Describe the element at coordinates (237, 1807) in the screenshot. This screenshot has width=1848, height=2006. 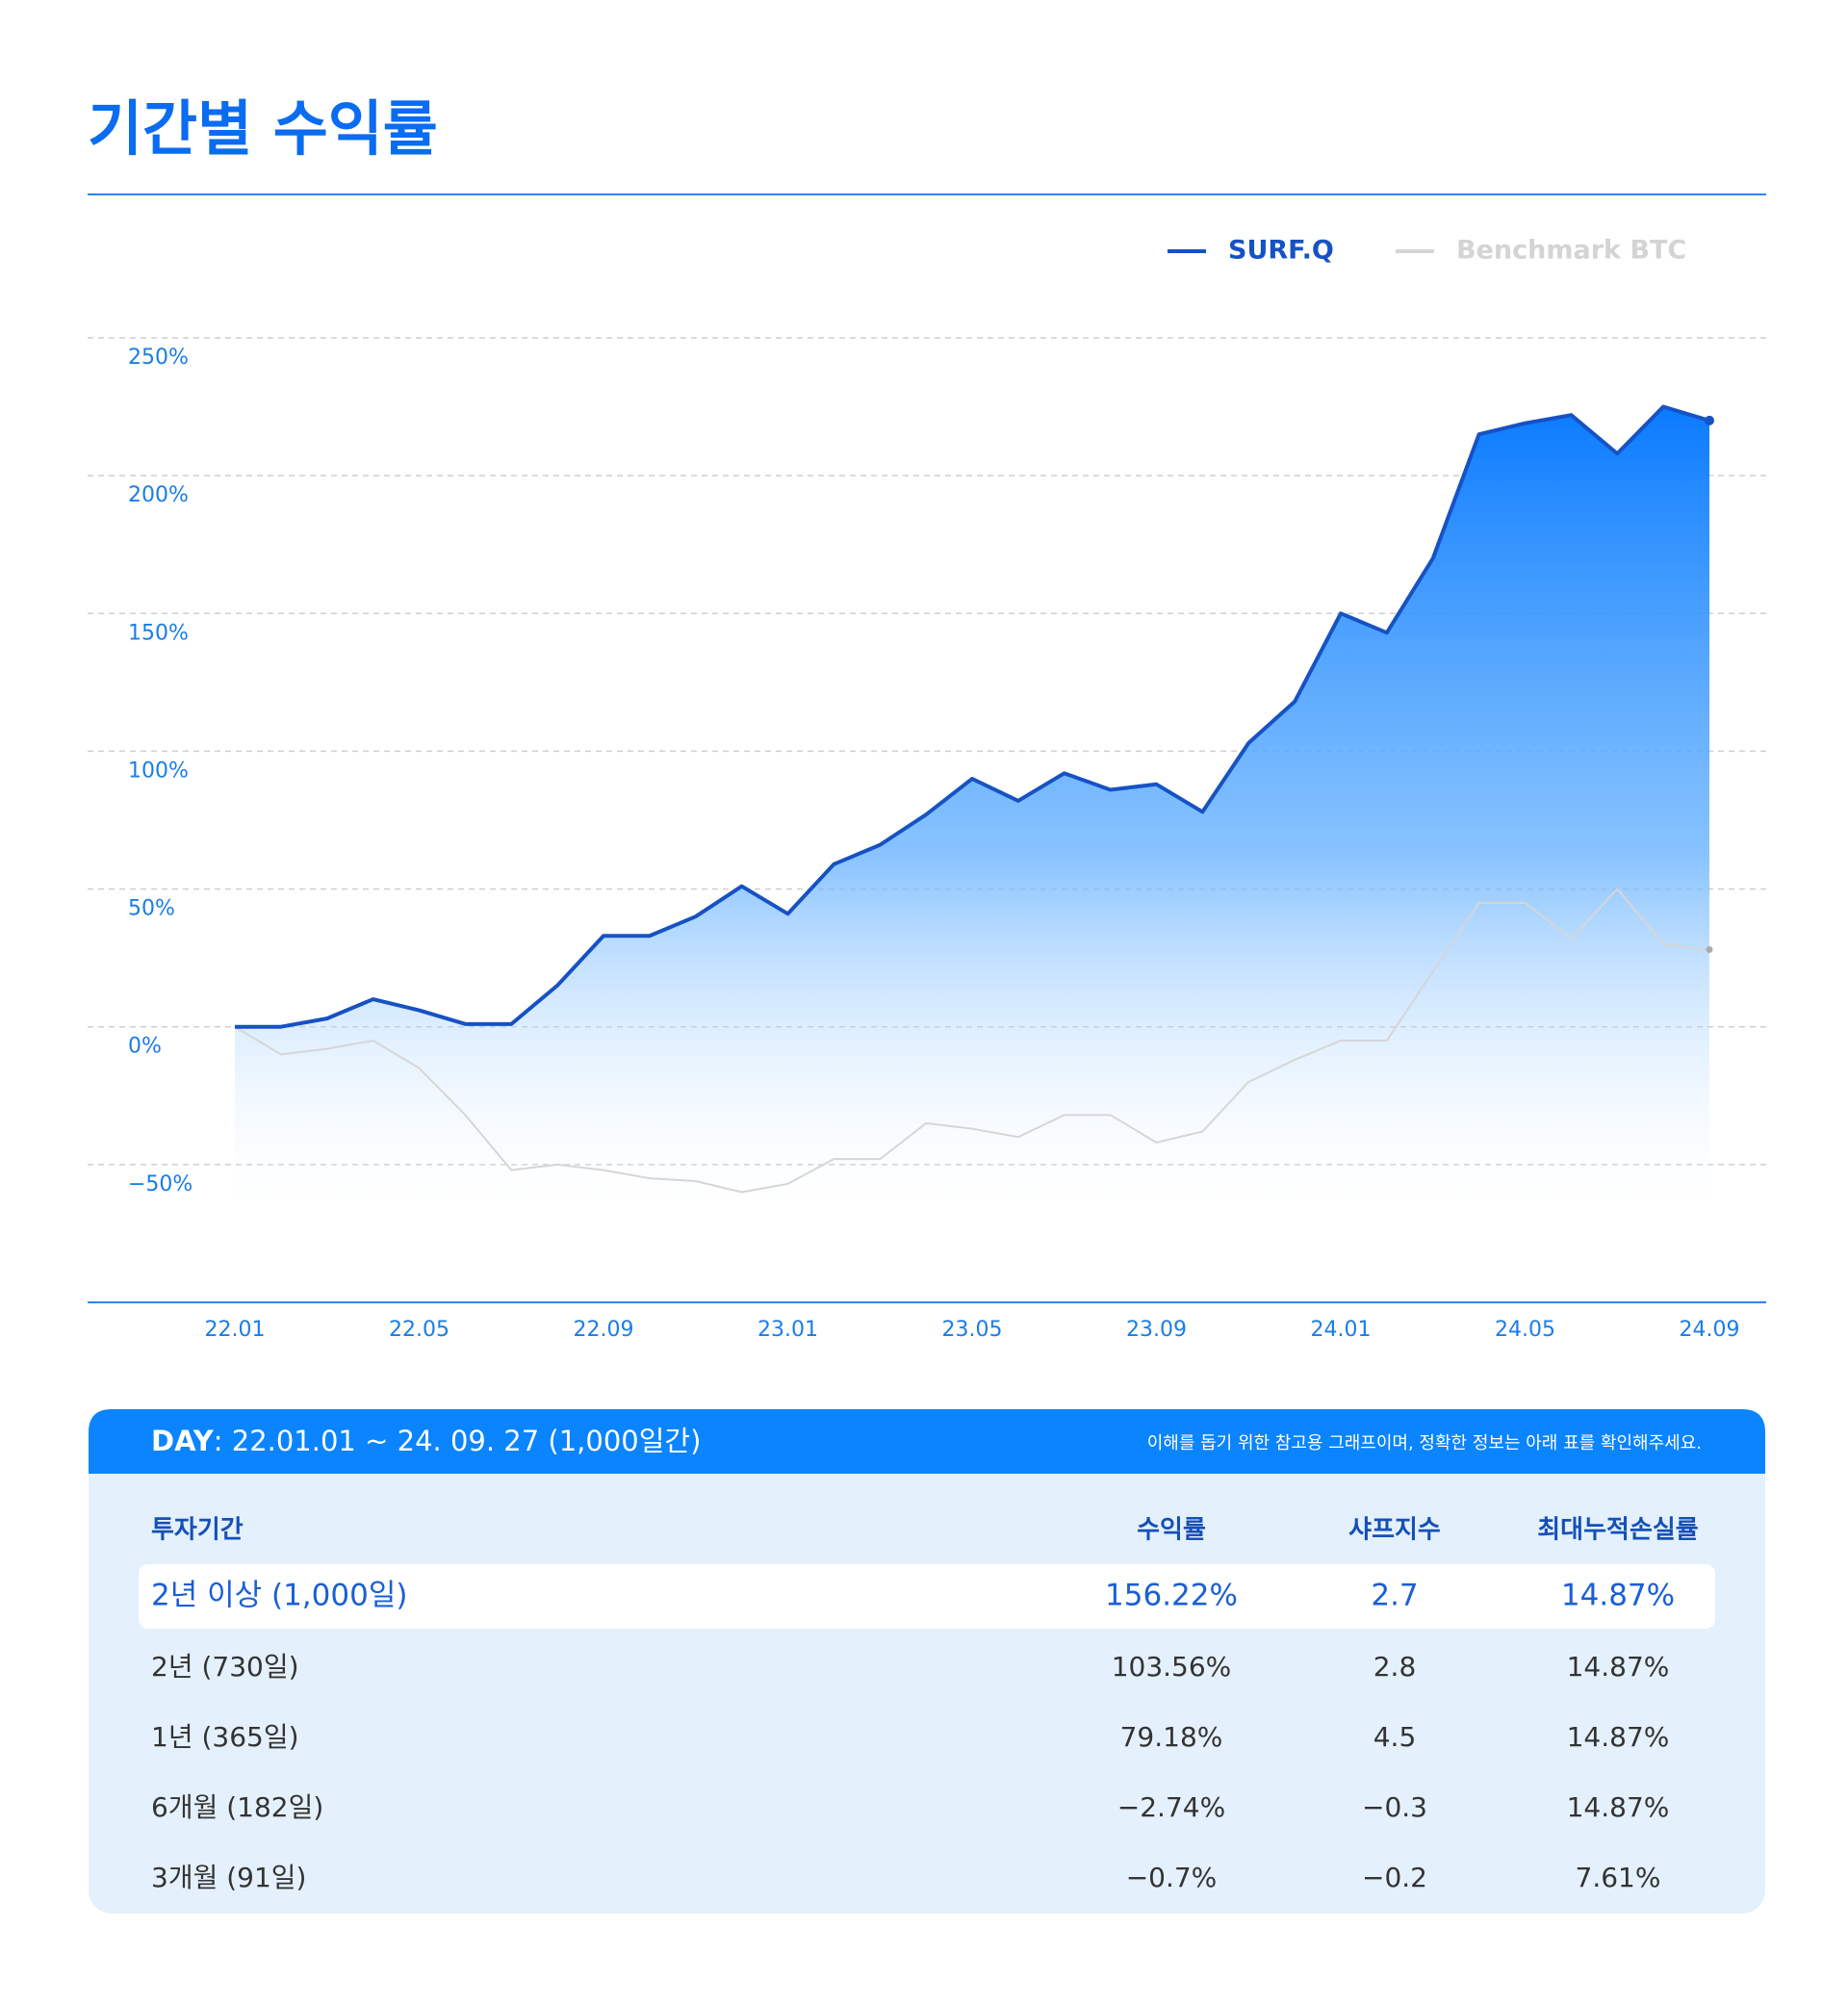
I see `table-cell: 6개월 (182일)` at that location.